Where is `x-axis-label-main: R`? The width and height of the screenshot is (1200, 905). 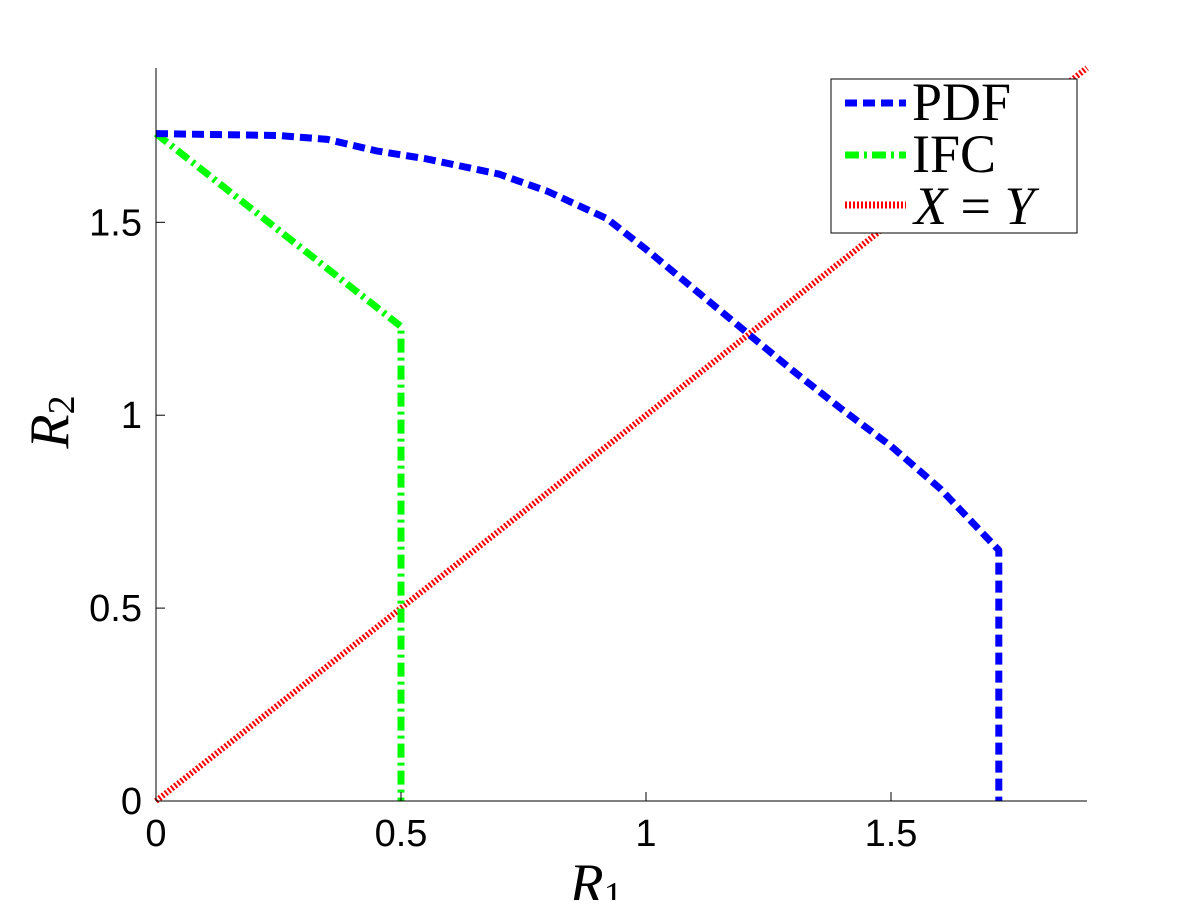 x-axis-label-main: R is located at coordinates (585, 876).